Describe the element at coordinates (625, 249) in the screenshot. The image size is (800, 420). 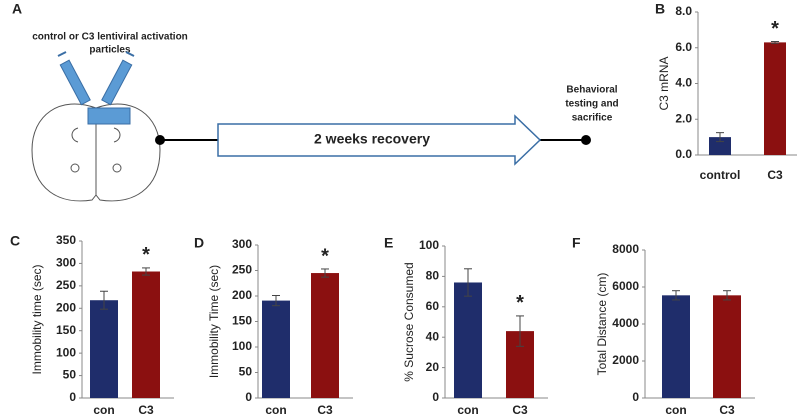
I see `y-tick-label: 8000` at that location.